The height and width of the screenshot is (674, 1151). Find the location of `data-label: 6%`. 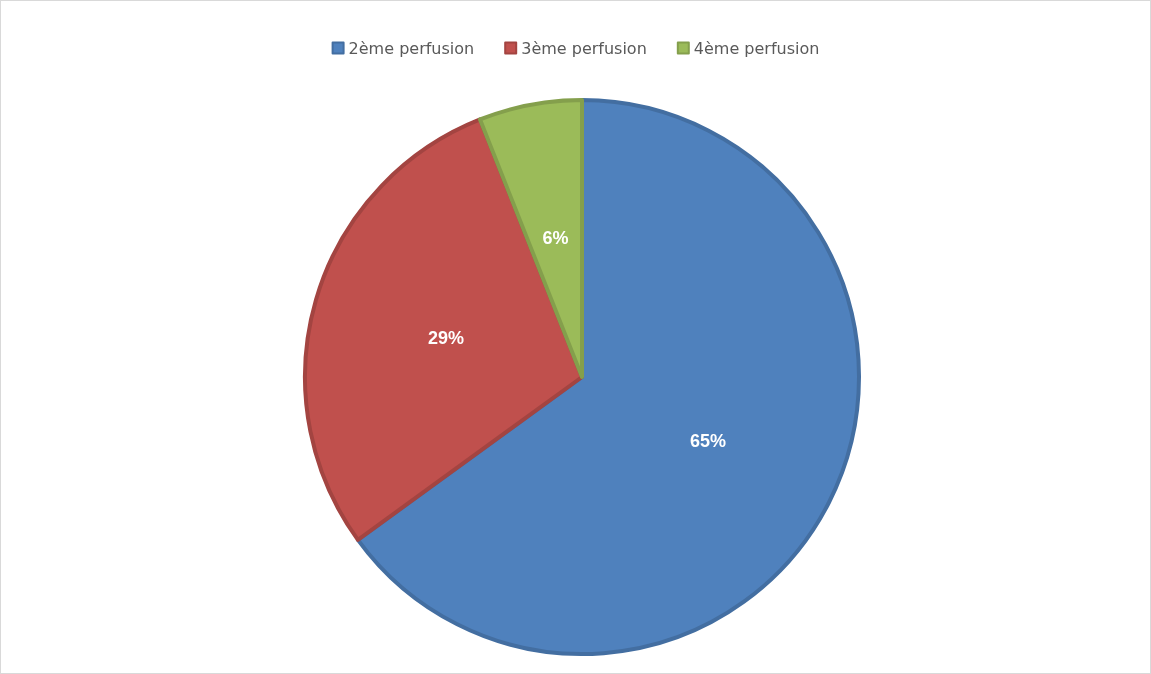

data-label: 6% is located at coordinates (555, 238).